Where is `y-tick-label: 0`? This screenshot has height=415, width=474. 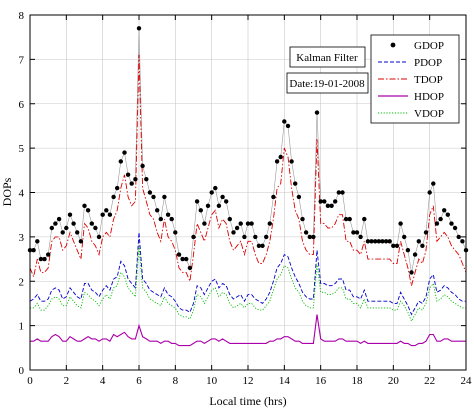 y-tick-label: 0 is located at coordinates (22, 371).